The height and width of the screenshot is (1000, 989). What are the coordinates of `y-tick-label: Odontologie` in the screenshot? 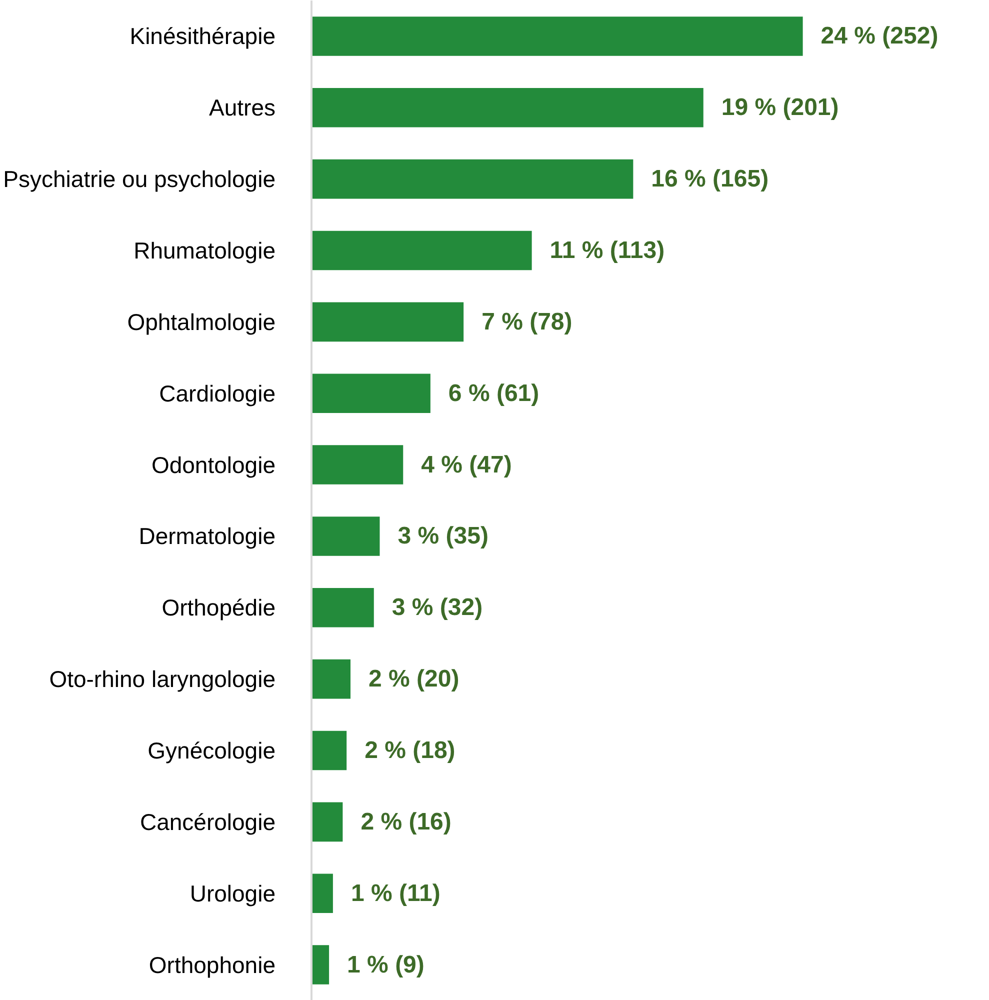 It's located at (213, 465).